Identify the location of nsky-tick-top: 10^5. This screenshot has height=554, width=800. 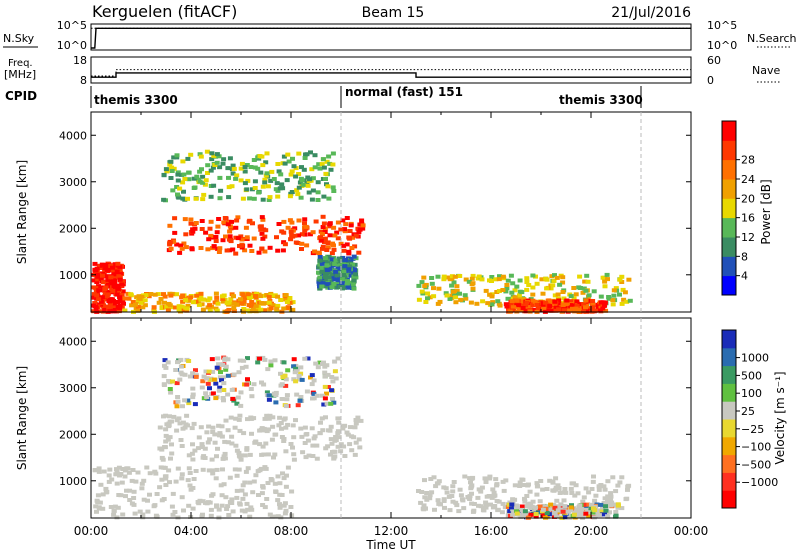
(72, 25).